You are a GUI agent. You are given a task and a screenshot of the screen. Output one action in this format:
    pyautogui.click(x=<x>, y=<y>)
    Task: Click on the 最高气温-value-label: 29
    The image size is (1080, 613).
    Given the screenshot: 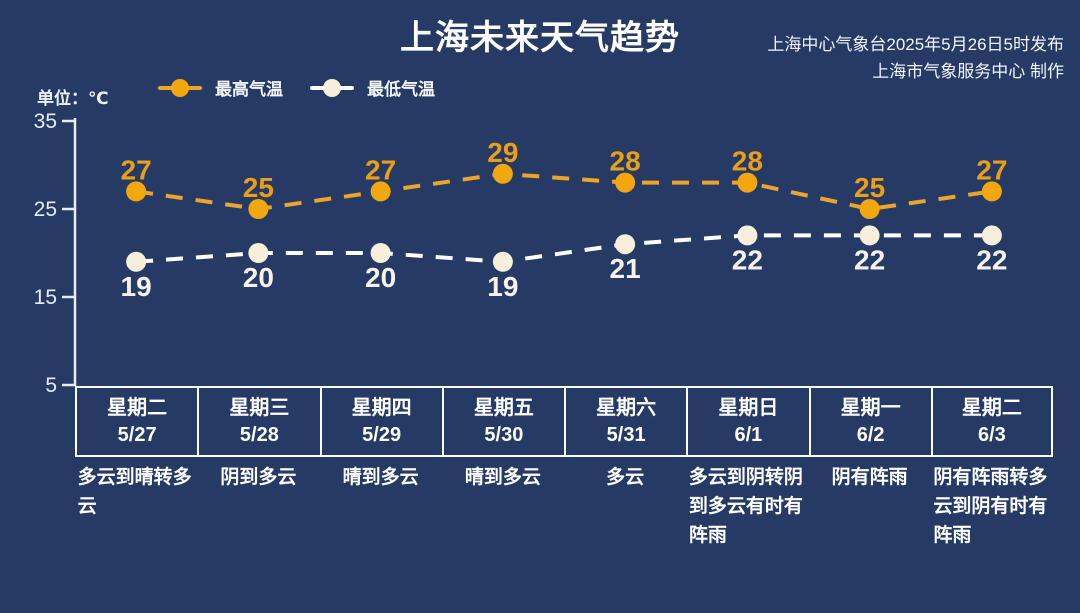 What is the action you would take?
    pyautogui.click(x=502, y=152)
    